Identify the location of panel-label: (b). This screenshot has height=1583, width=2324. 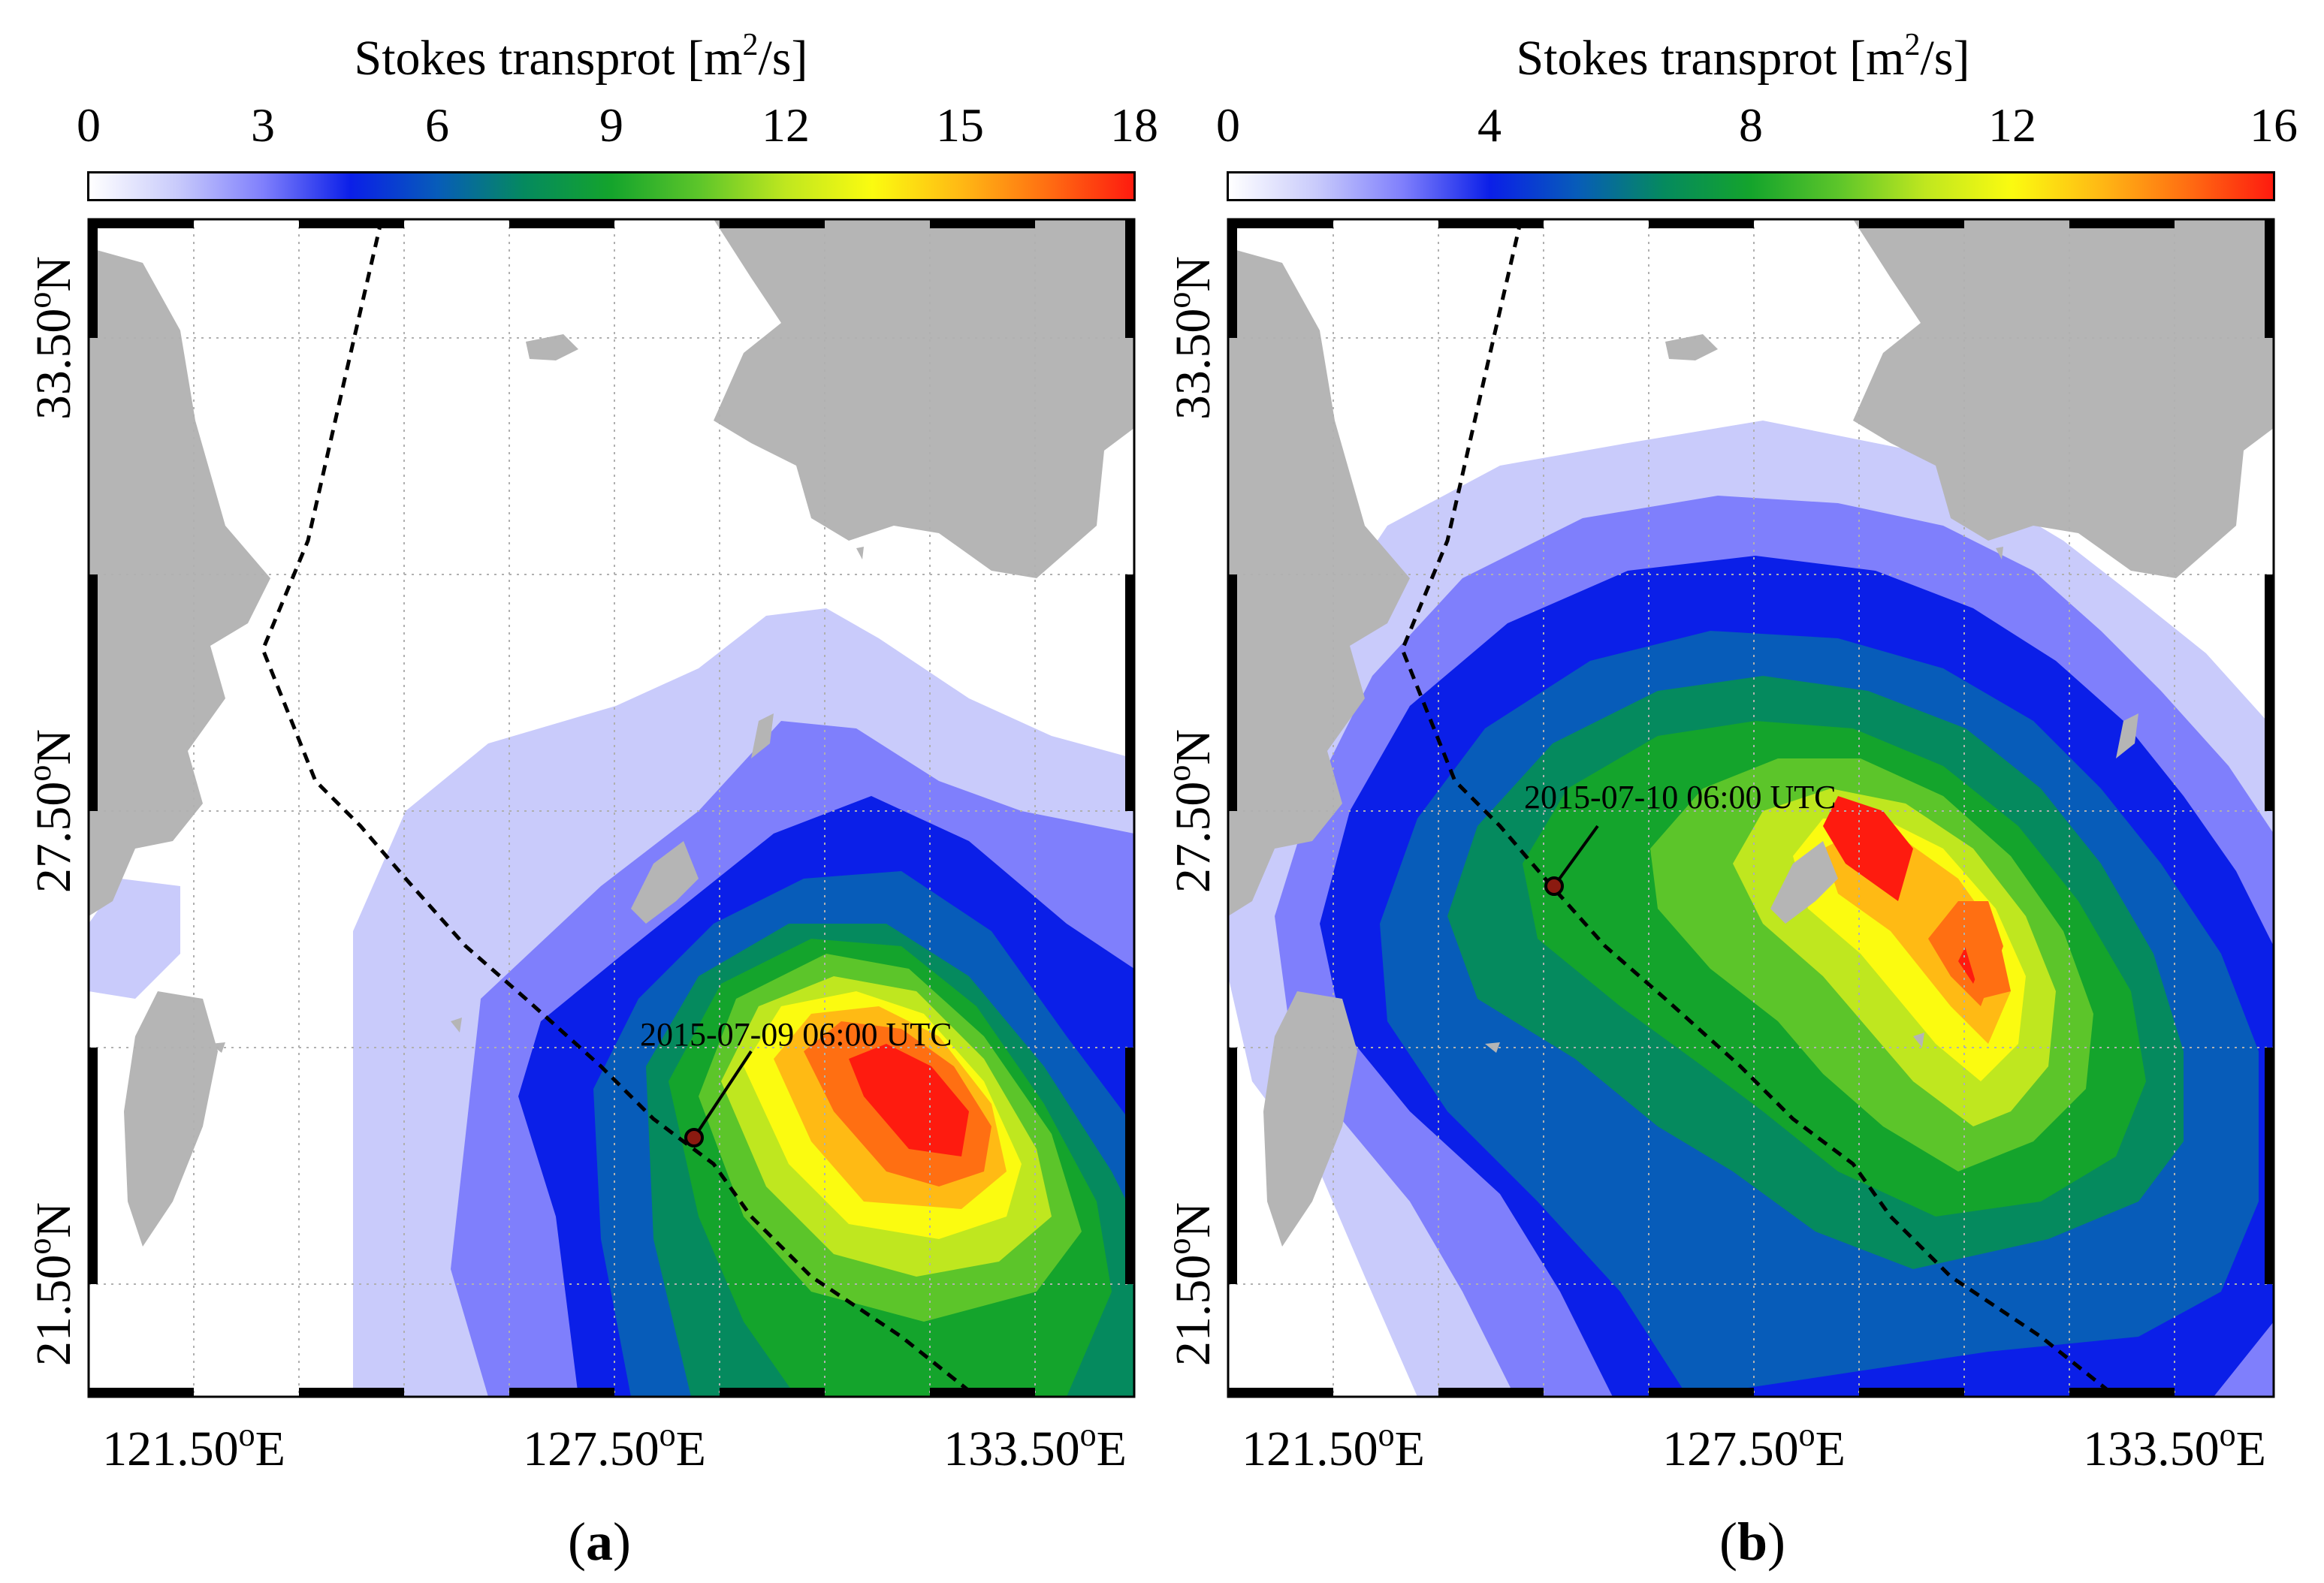
(1752, 1542).